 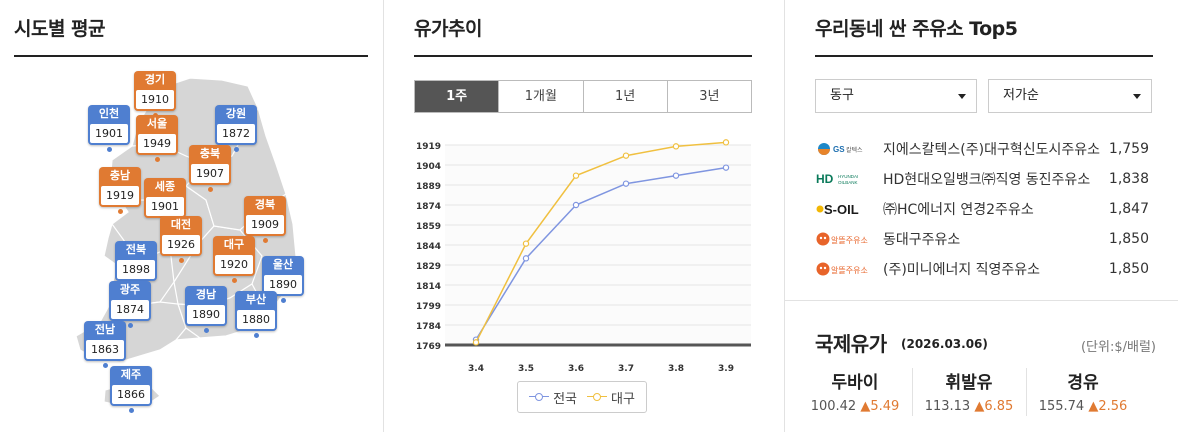 I want to click on region-badge: 인천 1901, so click(x=109, y=125).